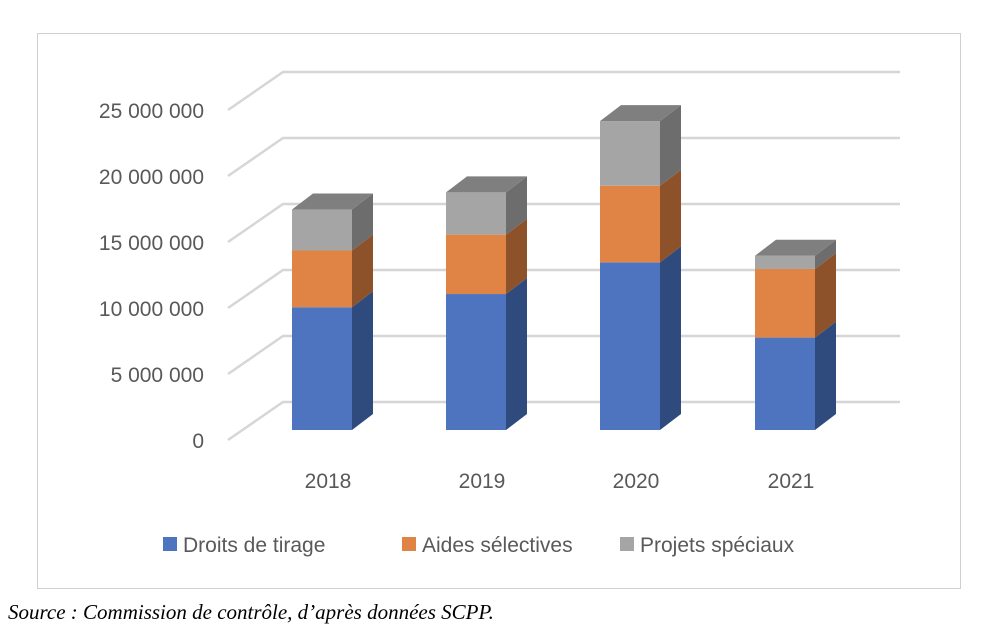 This screenshot has width=1000, height=638. What do you see at coordinates (791, 481) in the screenshot?
I see `x-tick-label: 2021` at bounding box center [791, 481].